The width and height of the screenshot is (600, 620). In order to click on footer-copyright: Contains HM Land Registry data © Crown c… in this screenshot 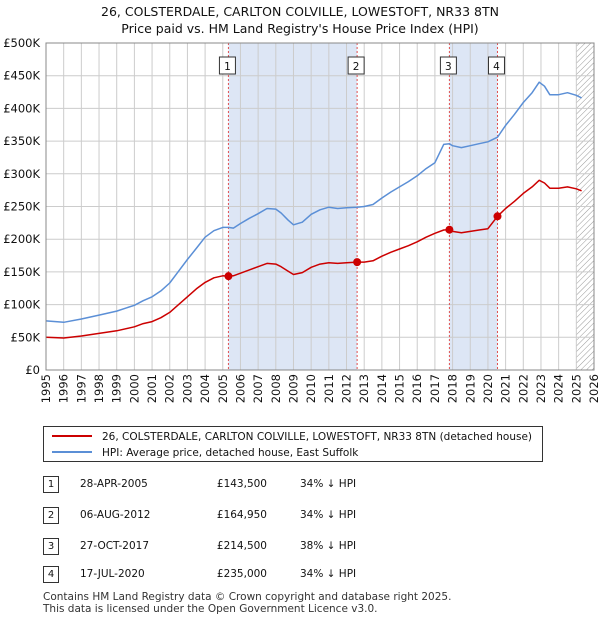, I will do `click(247, 597)`.